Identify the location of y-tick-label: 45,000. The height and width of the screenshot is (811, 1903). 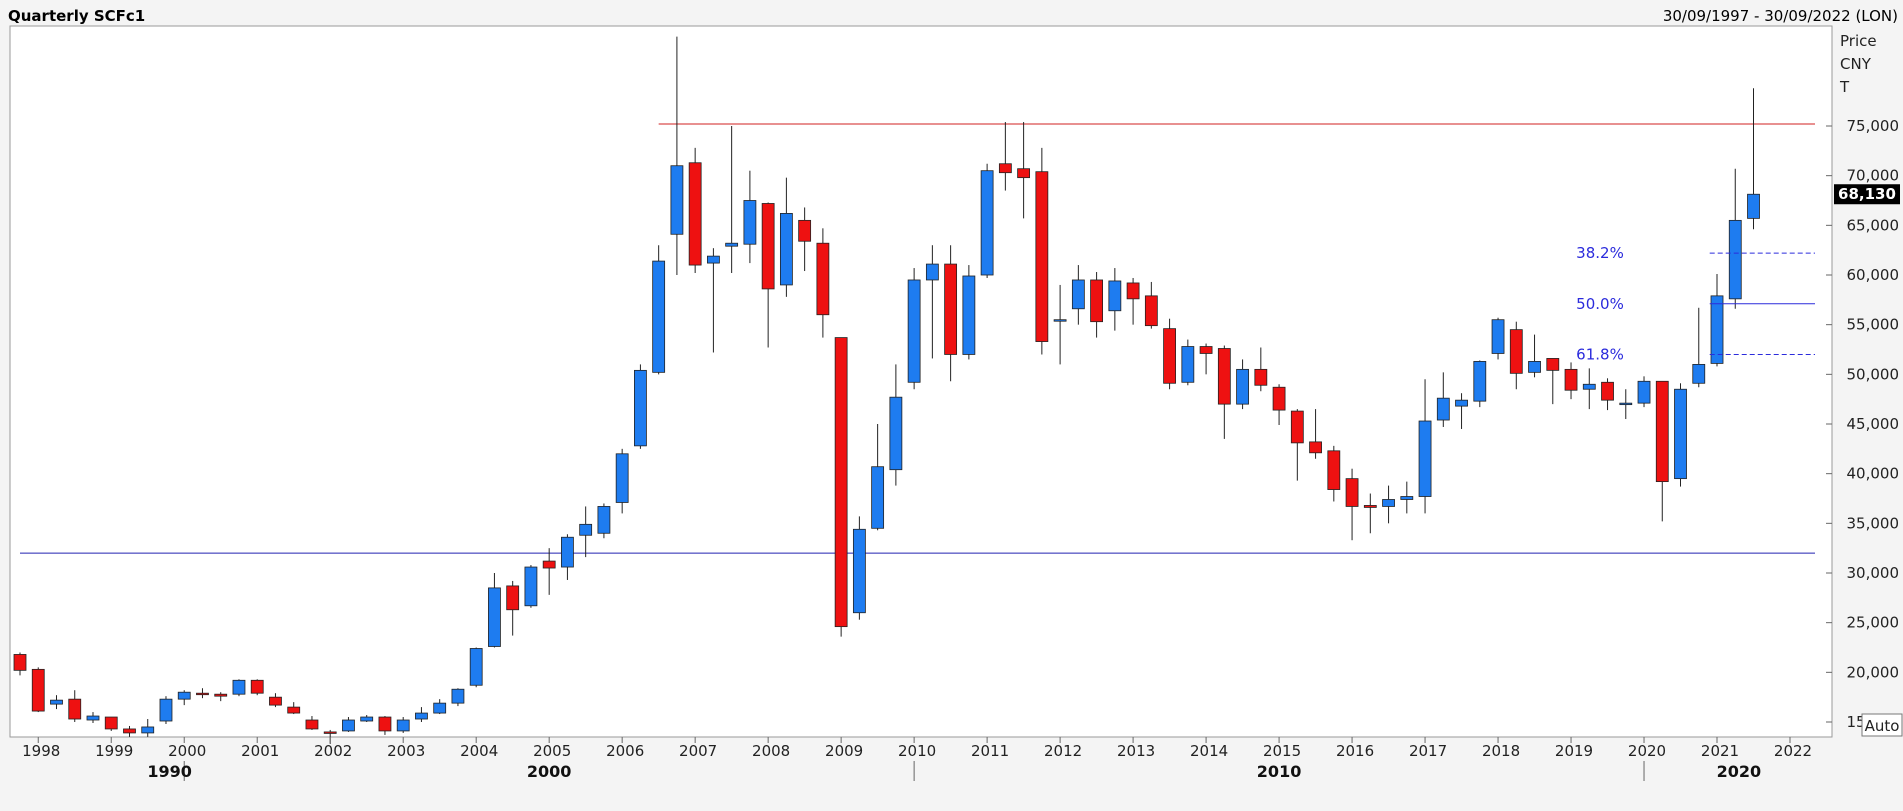
(1873, 424).